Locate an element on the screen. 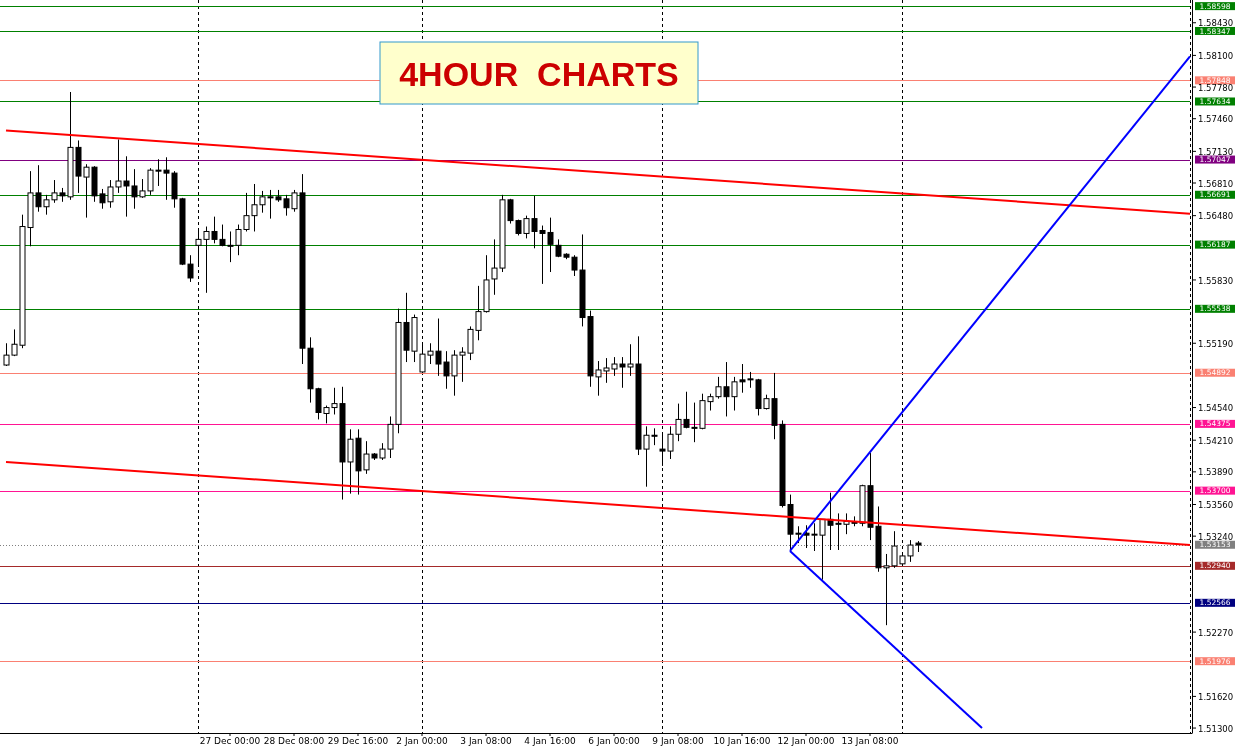  x-tick-label: 29 Dec 16:00 is located at coordinates (358, 741).